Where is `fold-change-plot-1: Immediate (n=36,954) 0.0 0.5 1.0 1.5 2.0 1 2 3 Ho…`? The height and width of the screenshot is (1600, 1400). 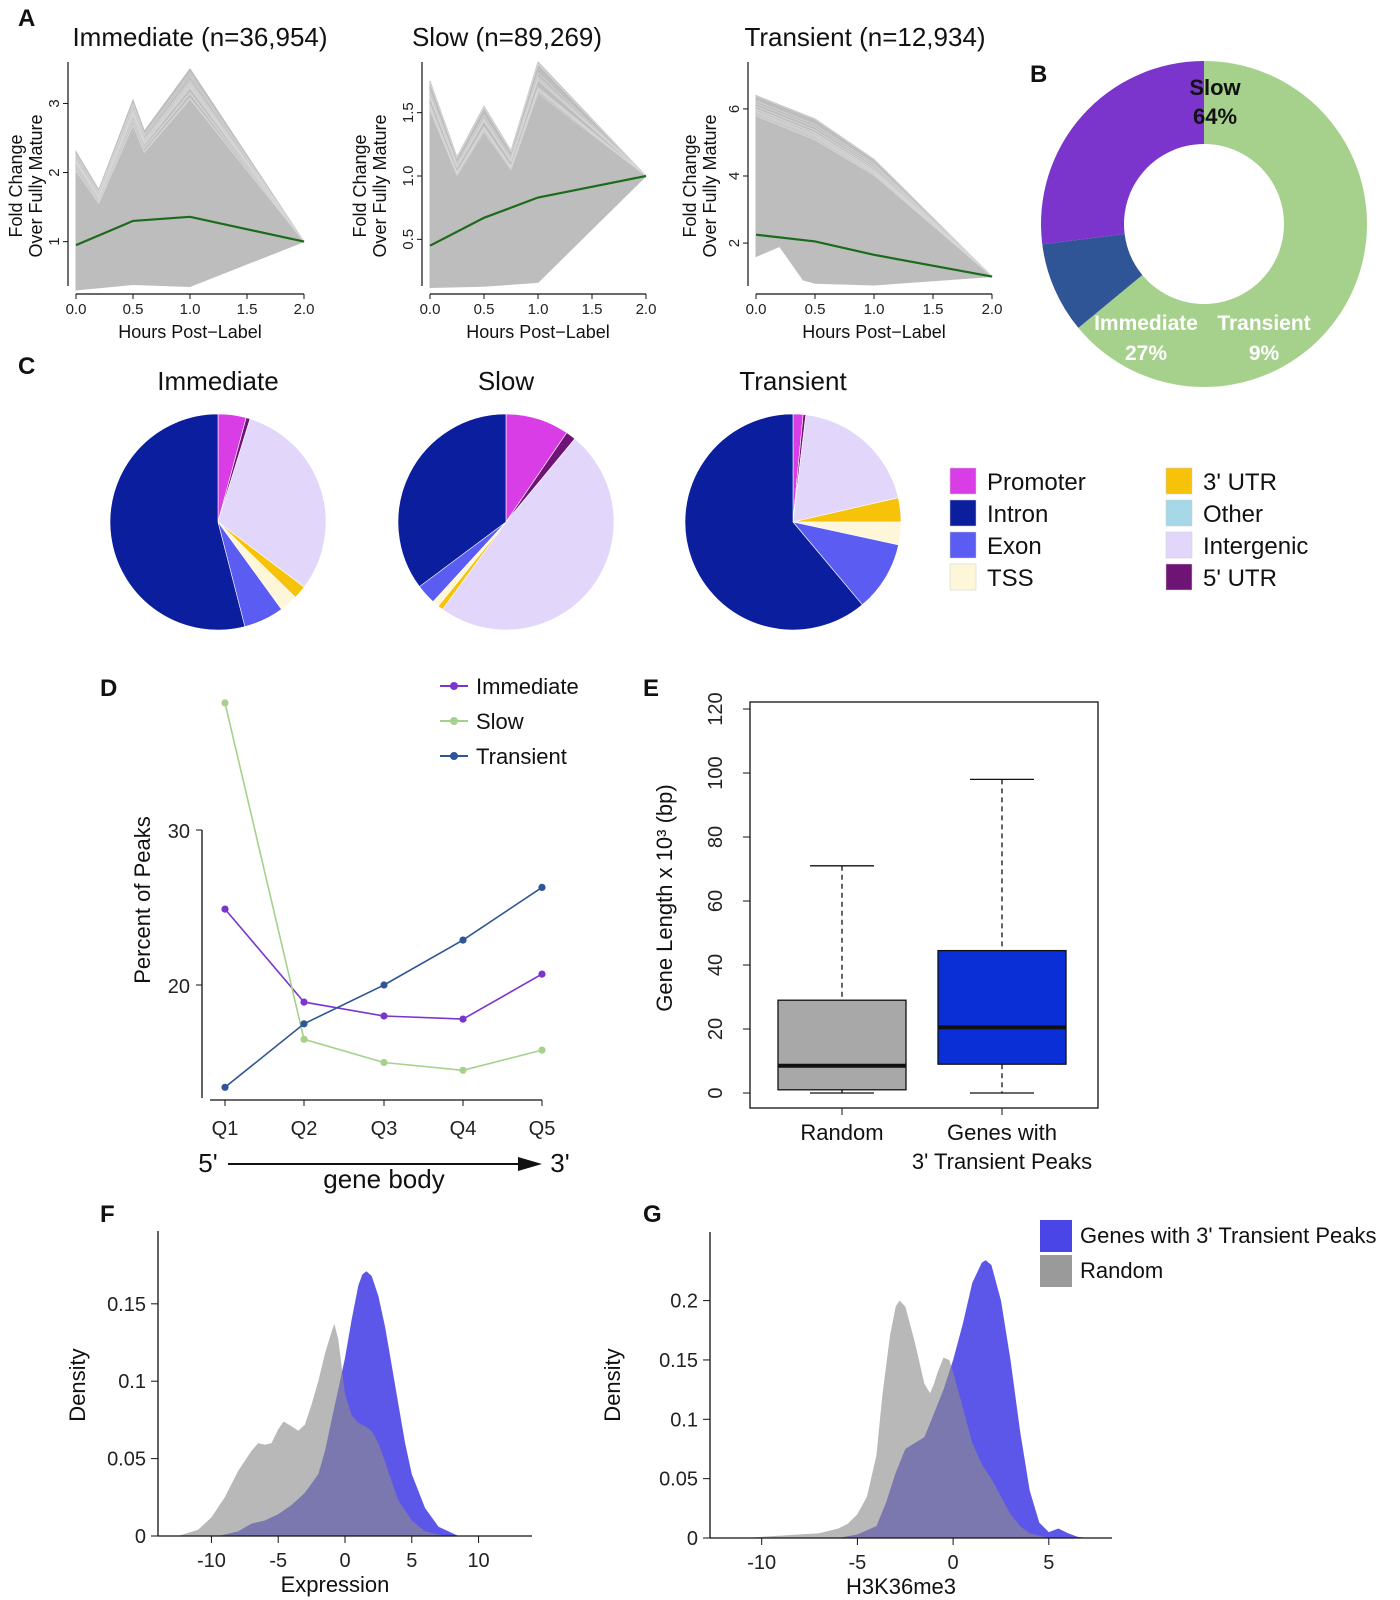 fold-change-plot-1: Immediate (n=36,954) 0.0 0.5 1.0 1.5 2.0 1 2 3 Ho… is located at coordinates (167, 182).